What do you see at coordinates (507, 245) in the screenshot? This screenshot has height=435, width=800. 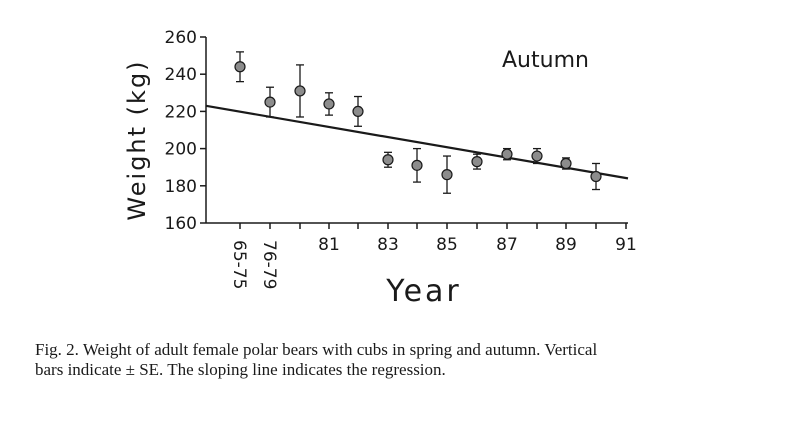 I see `x-tick-label: 87` at bounding box center [507, 245].